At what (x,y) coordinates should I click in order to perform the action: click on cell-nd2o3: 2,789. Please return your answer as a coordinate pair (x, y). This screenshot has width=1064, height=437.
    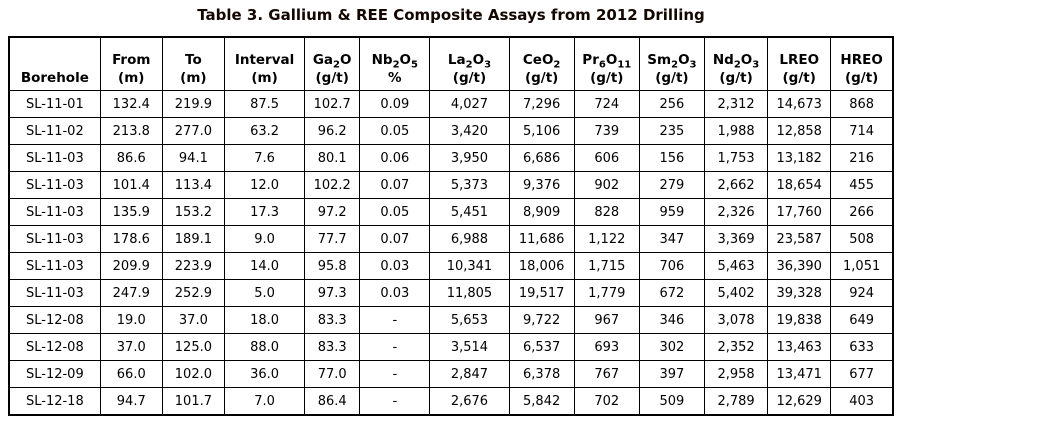
    Looking at the image, I should click on (736, 401).